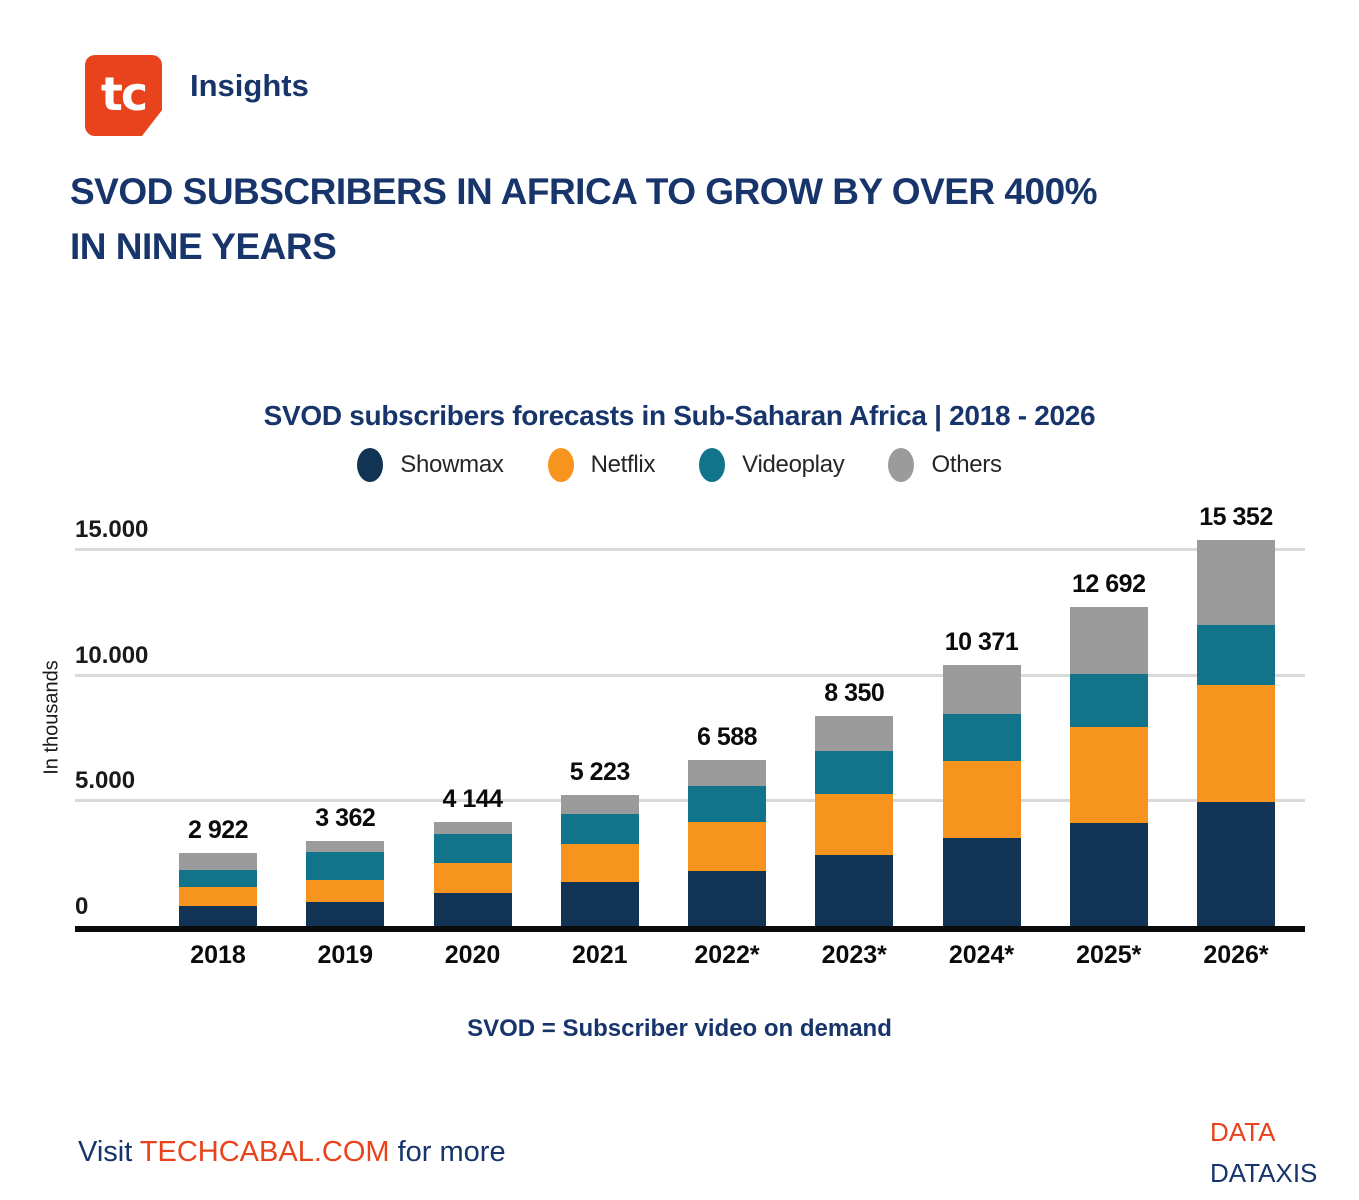 The width and height of the screenshot is (1359, 1200). Describe the element at coordinates (690, 929) in the screenshot. I see `x-axis-line` at that location.